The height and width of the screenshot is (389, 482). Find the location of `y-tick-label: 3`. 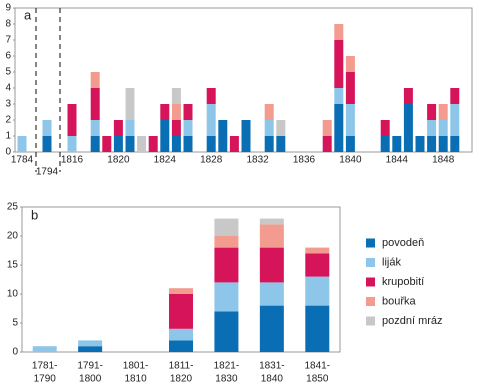

y-tick-label: 3 is located at coordinates (8, 104).